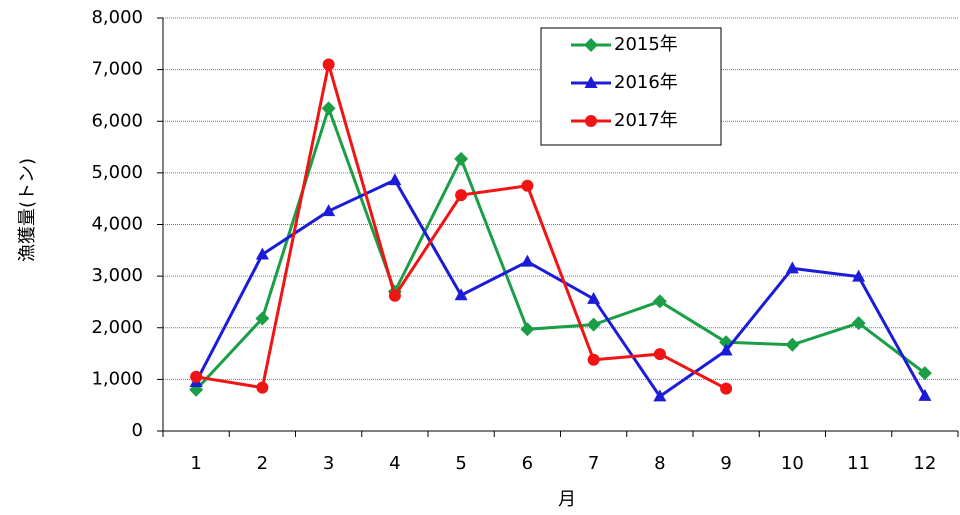 This screenshot has height=515, width=960. Describe the element at coordinates (137, 430) in the screenshot. I see `y-tick-label: 0` at that location.